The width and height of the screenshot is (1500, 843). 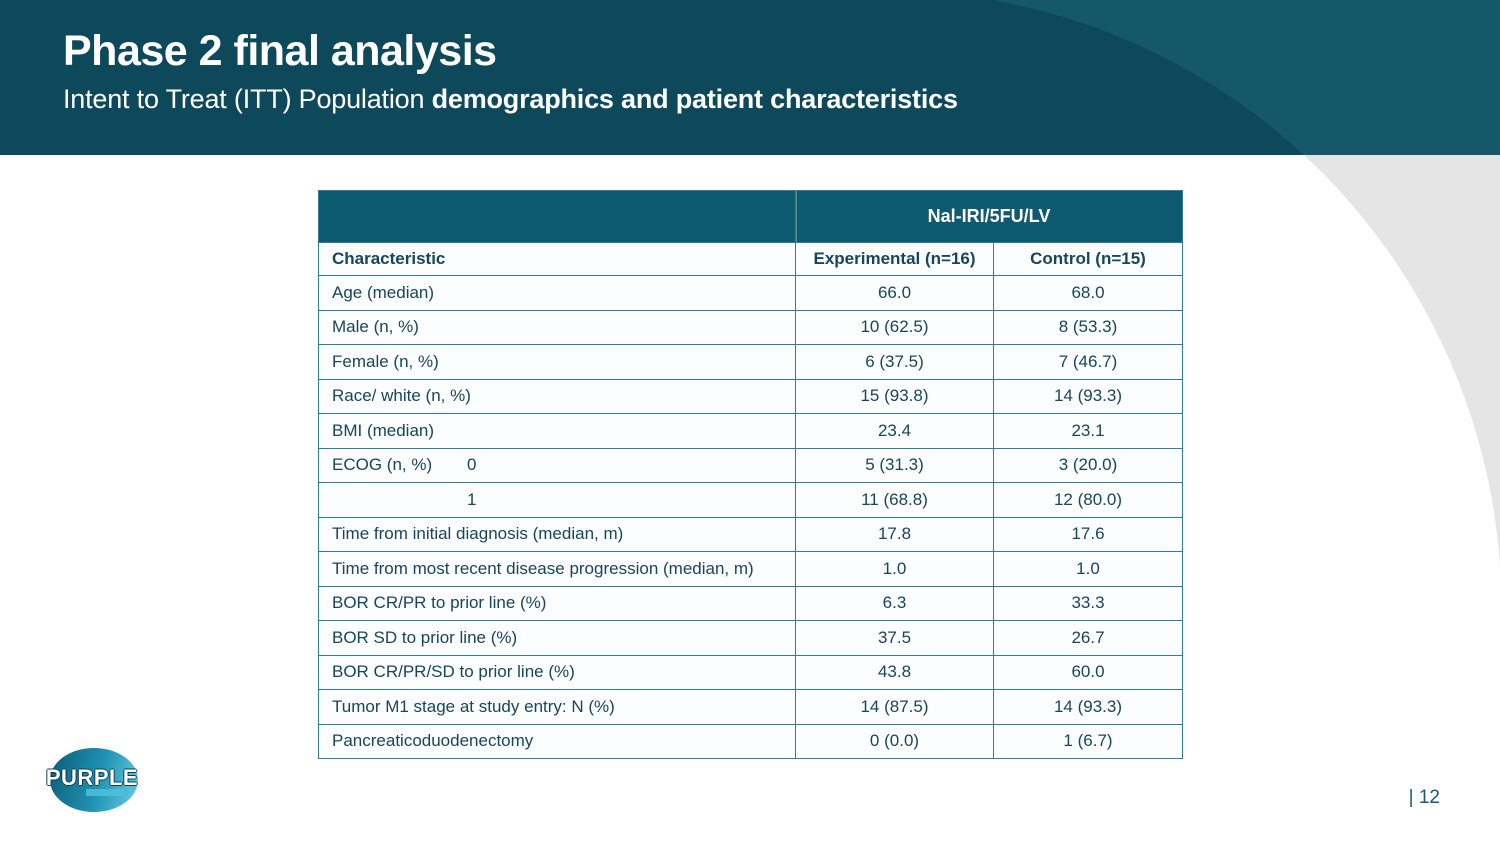 I want to click on row-label: BOR SD to prior line (%), so click(x=425, y=637).